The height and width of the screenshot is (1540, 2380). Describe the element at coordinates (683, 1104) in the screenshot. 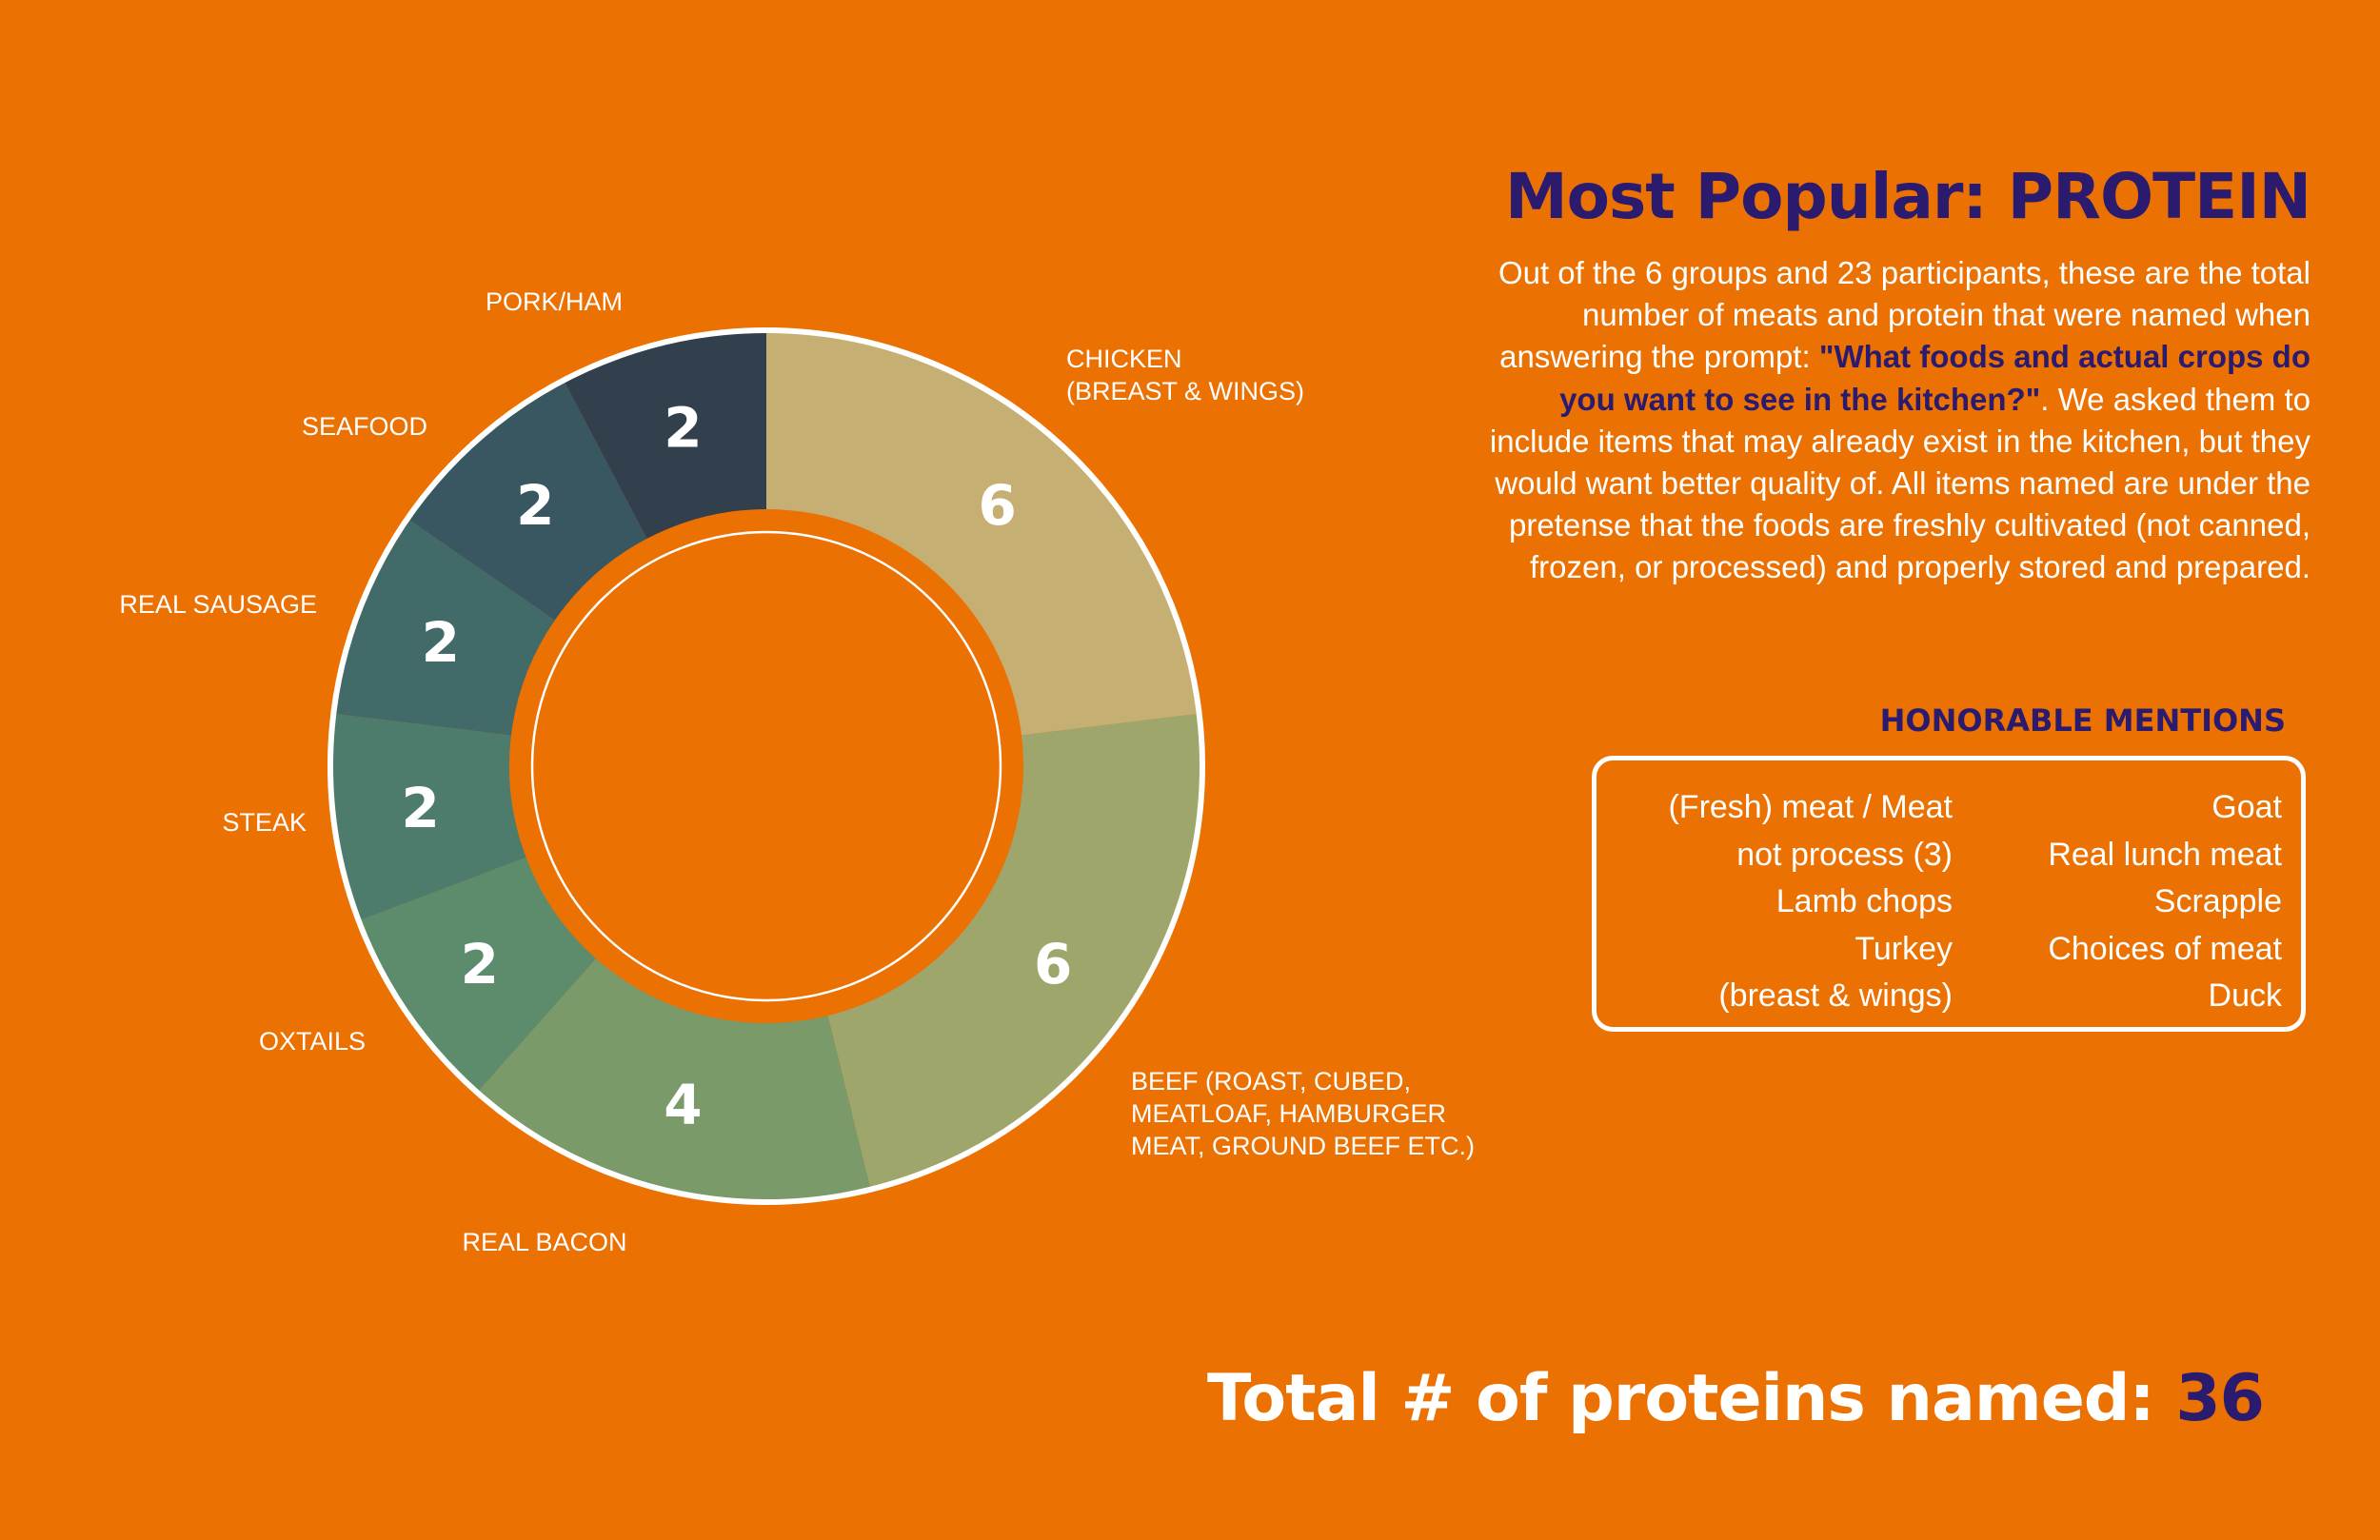

I see `slice-value-label: 4` at that location.